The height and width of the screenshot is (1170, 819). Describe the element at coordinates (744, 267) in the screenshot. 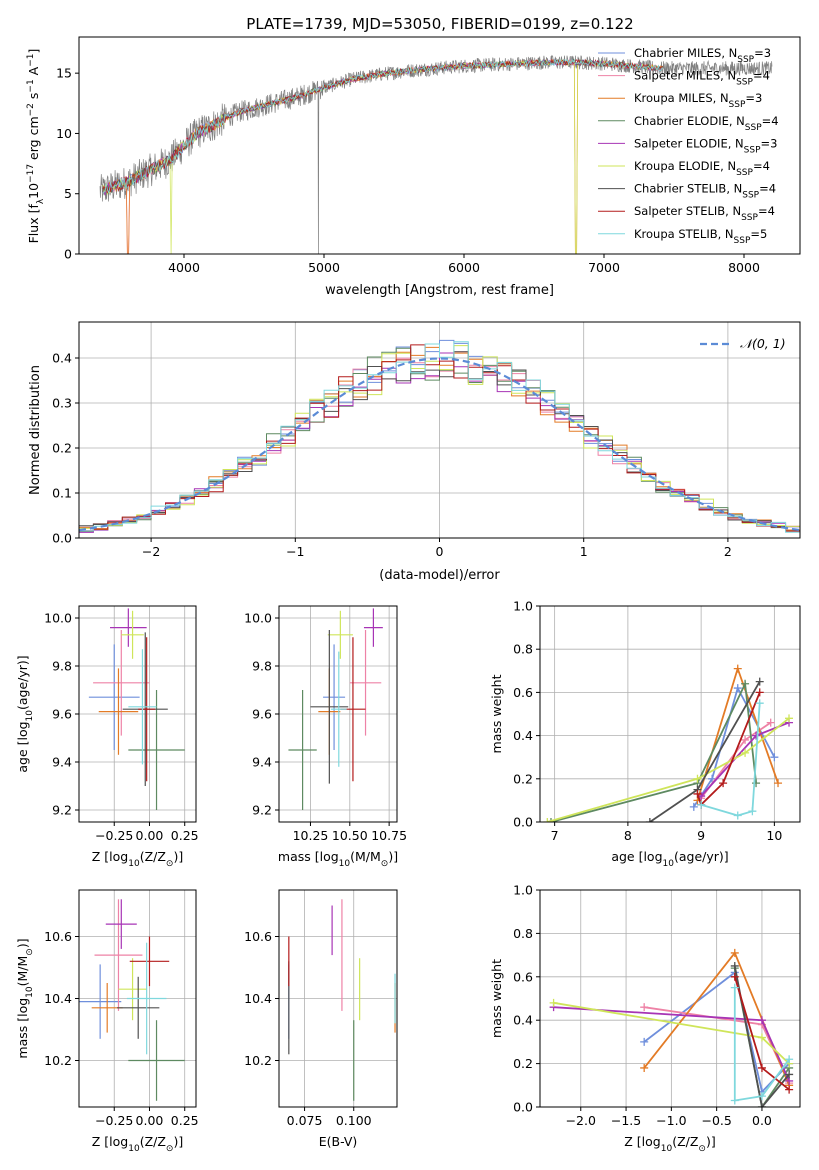

I see `x-tick-label: 8000` at that location.